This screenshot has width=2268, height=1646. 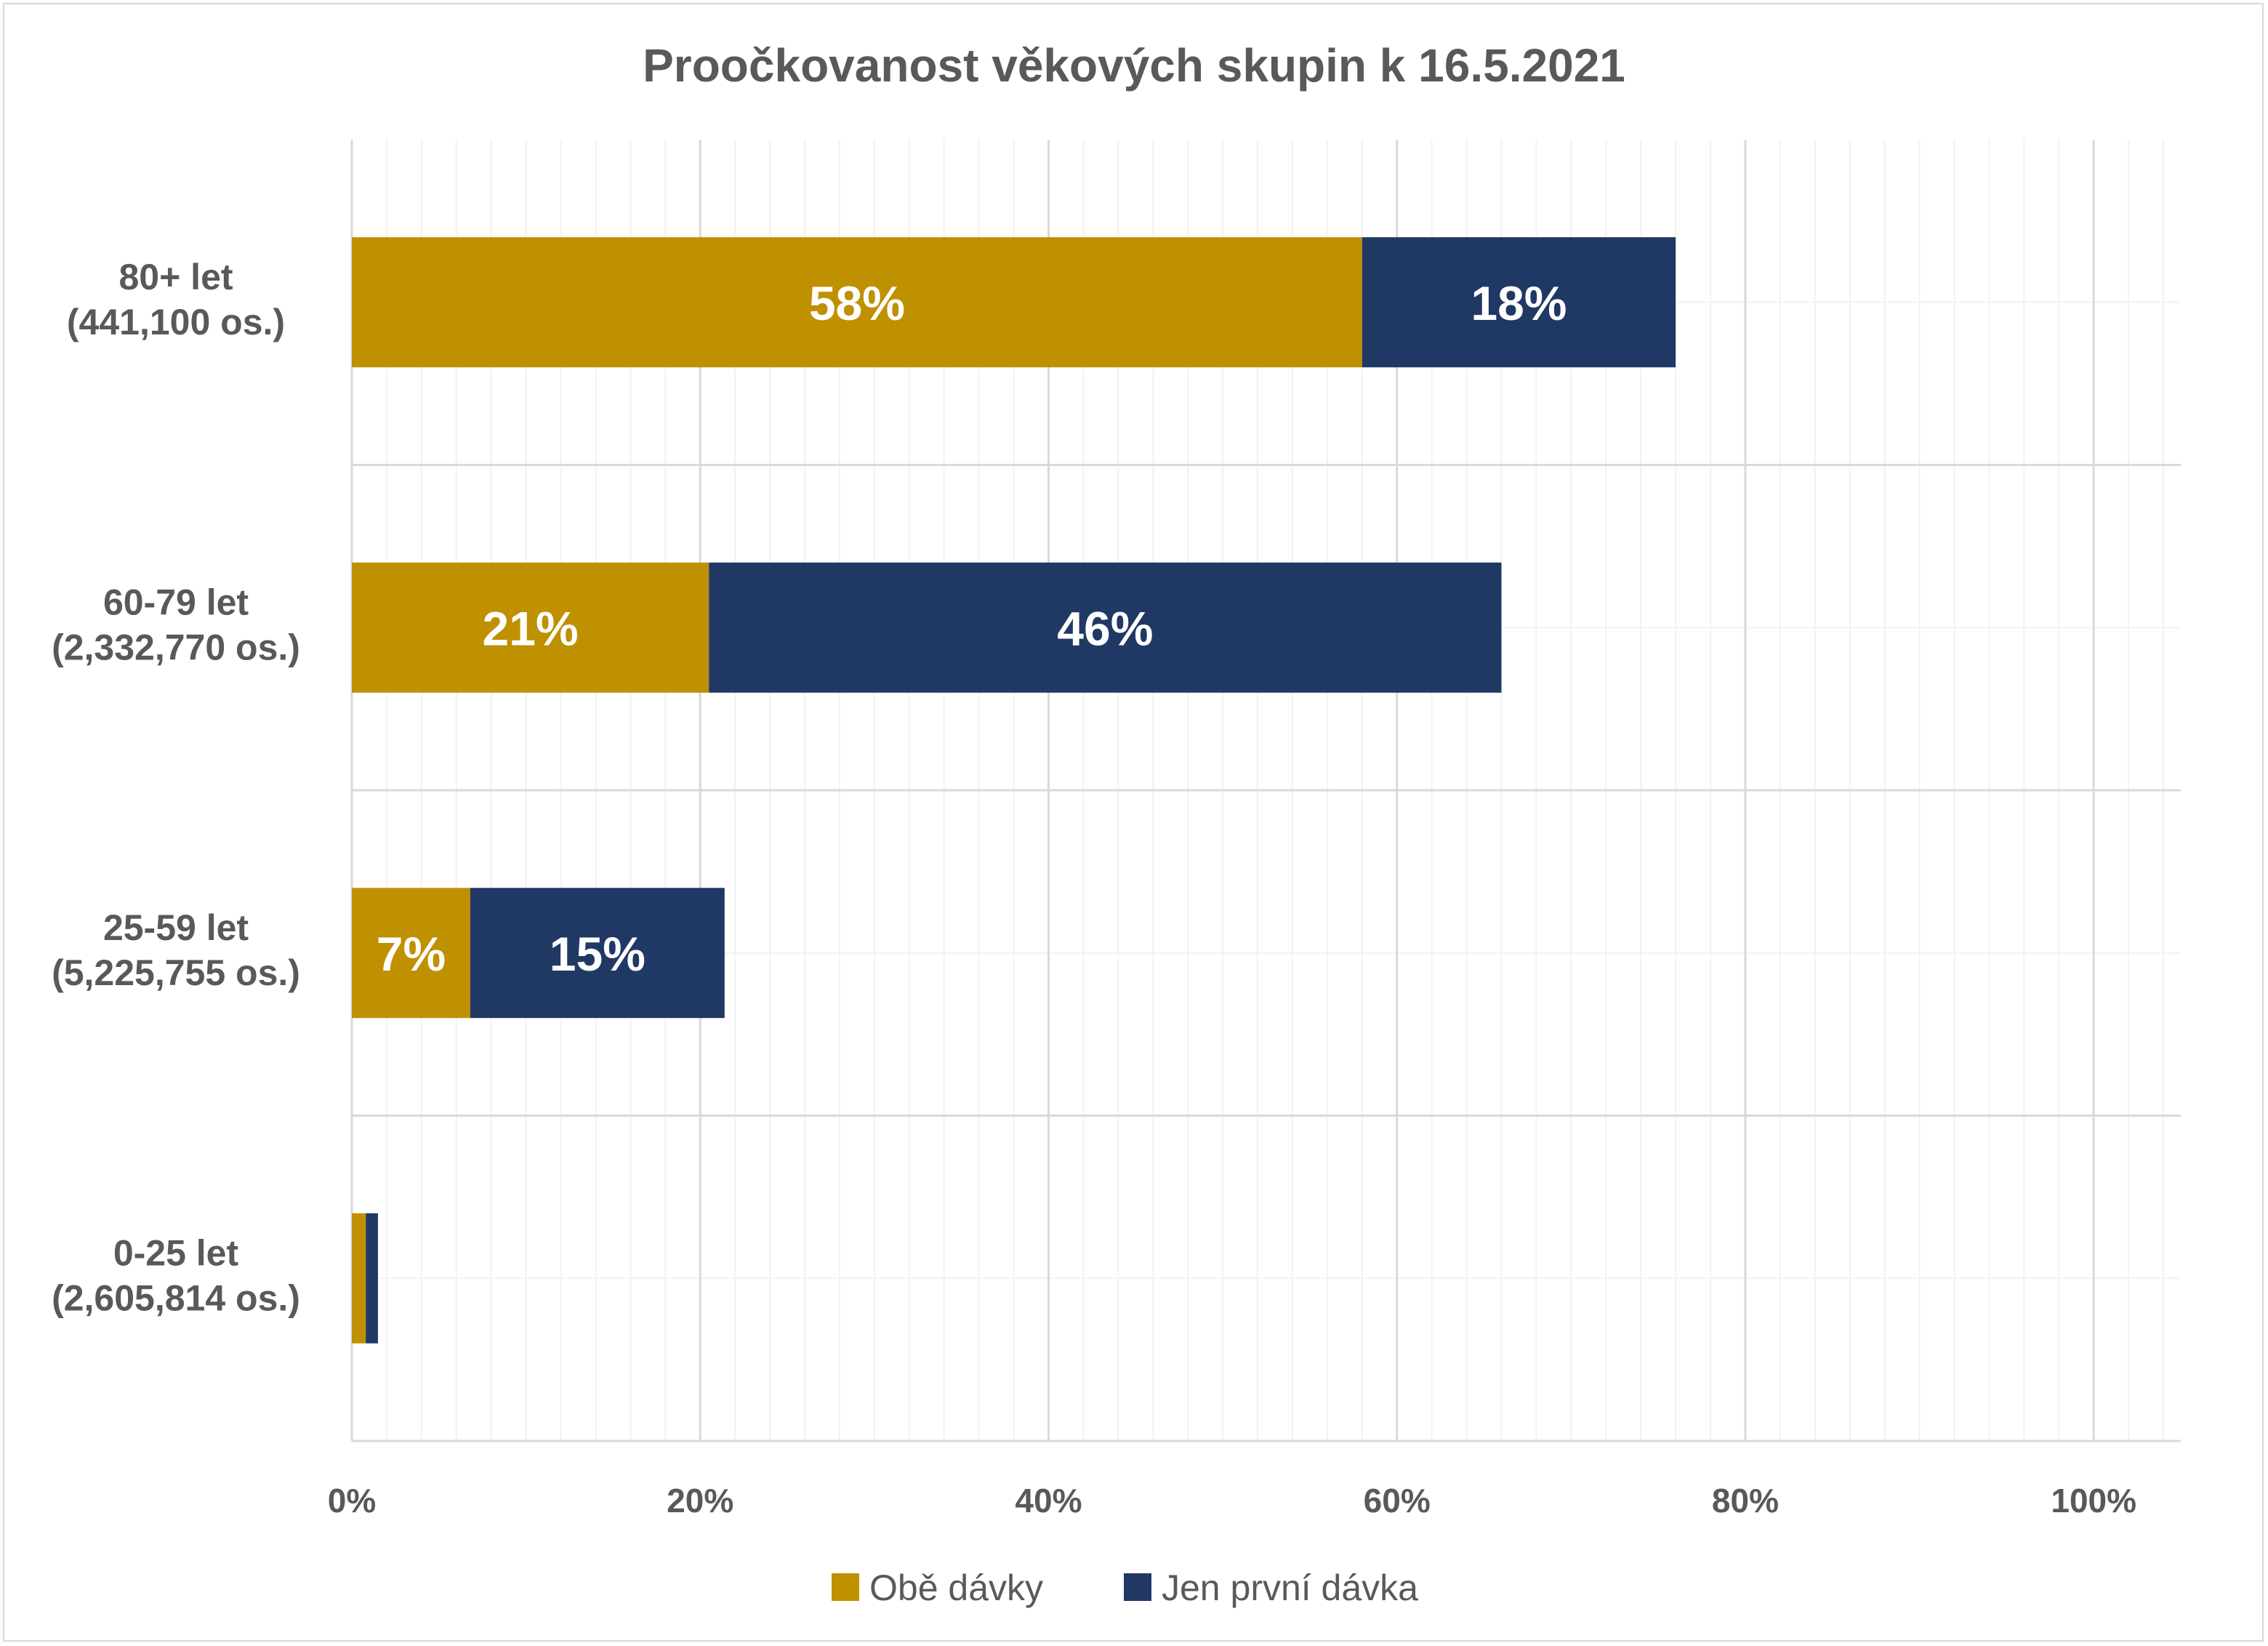 I want to click on x-tick-labels: 0% 20% 40% 60% 80% 100%, so click(x=1232, y=1500).